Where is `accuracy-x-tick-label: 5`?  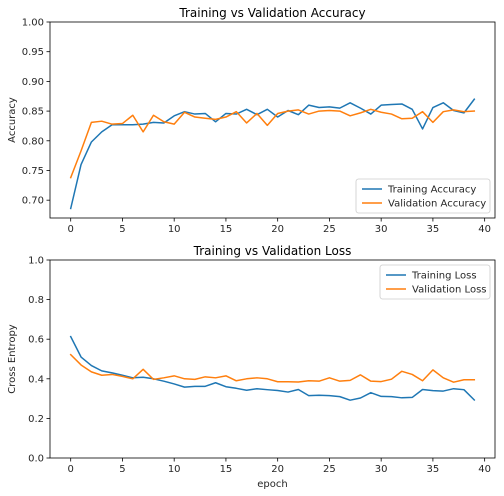
accuracy-x-tick-label: 5 is located at coordinates (122, 229).